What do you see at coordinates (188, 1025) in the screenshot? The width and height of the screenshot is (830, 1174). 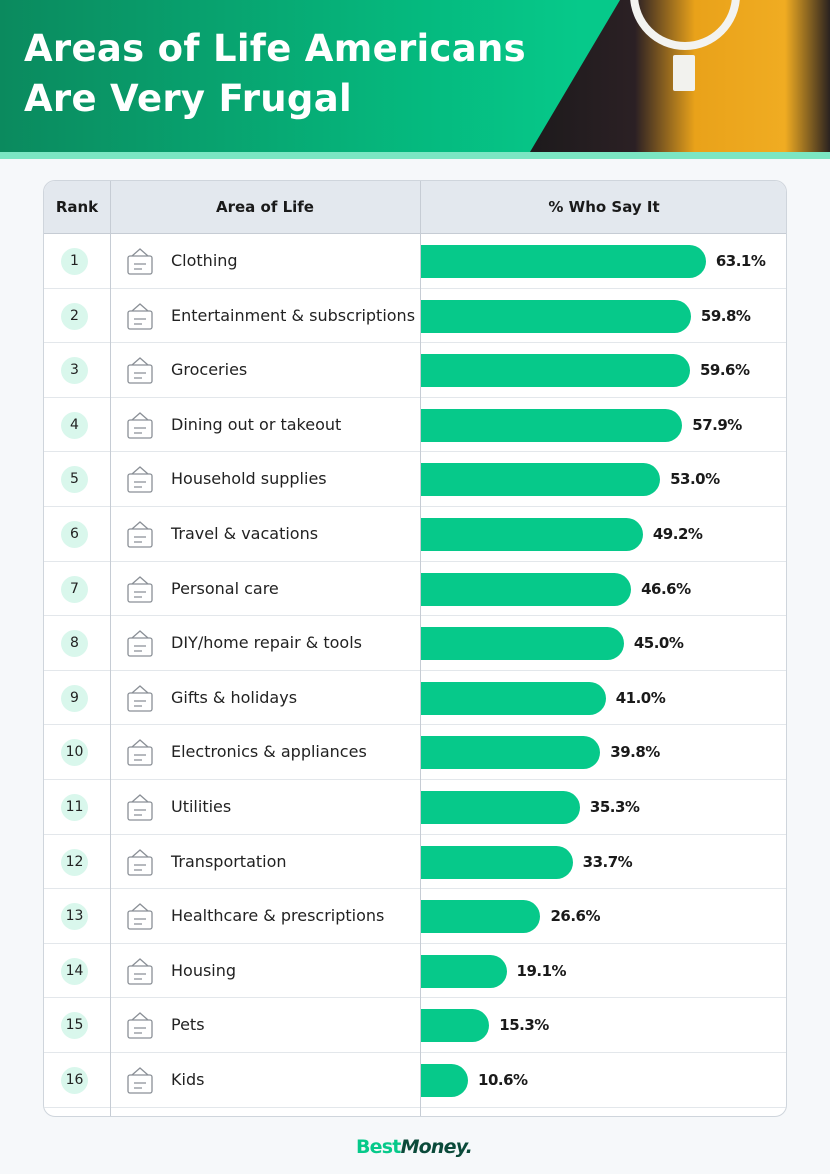 I see `area-label: Pets` at bounding box center [188, 1025].